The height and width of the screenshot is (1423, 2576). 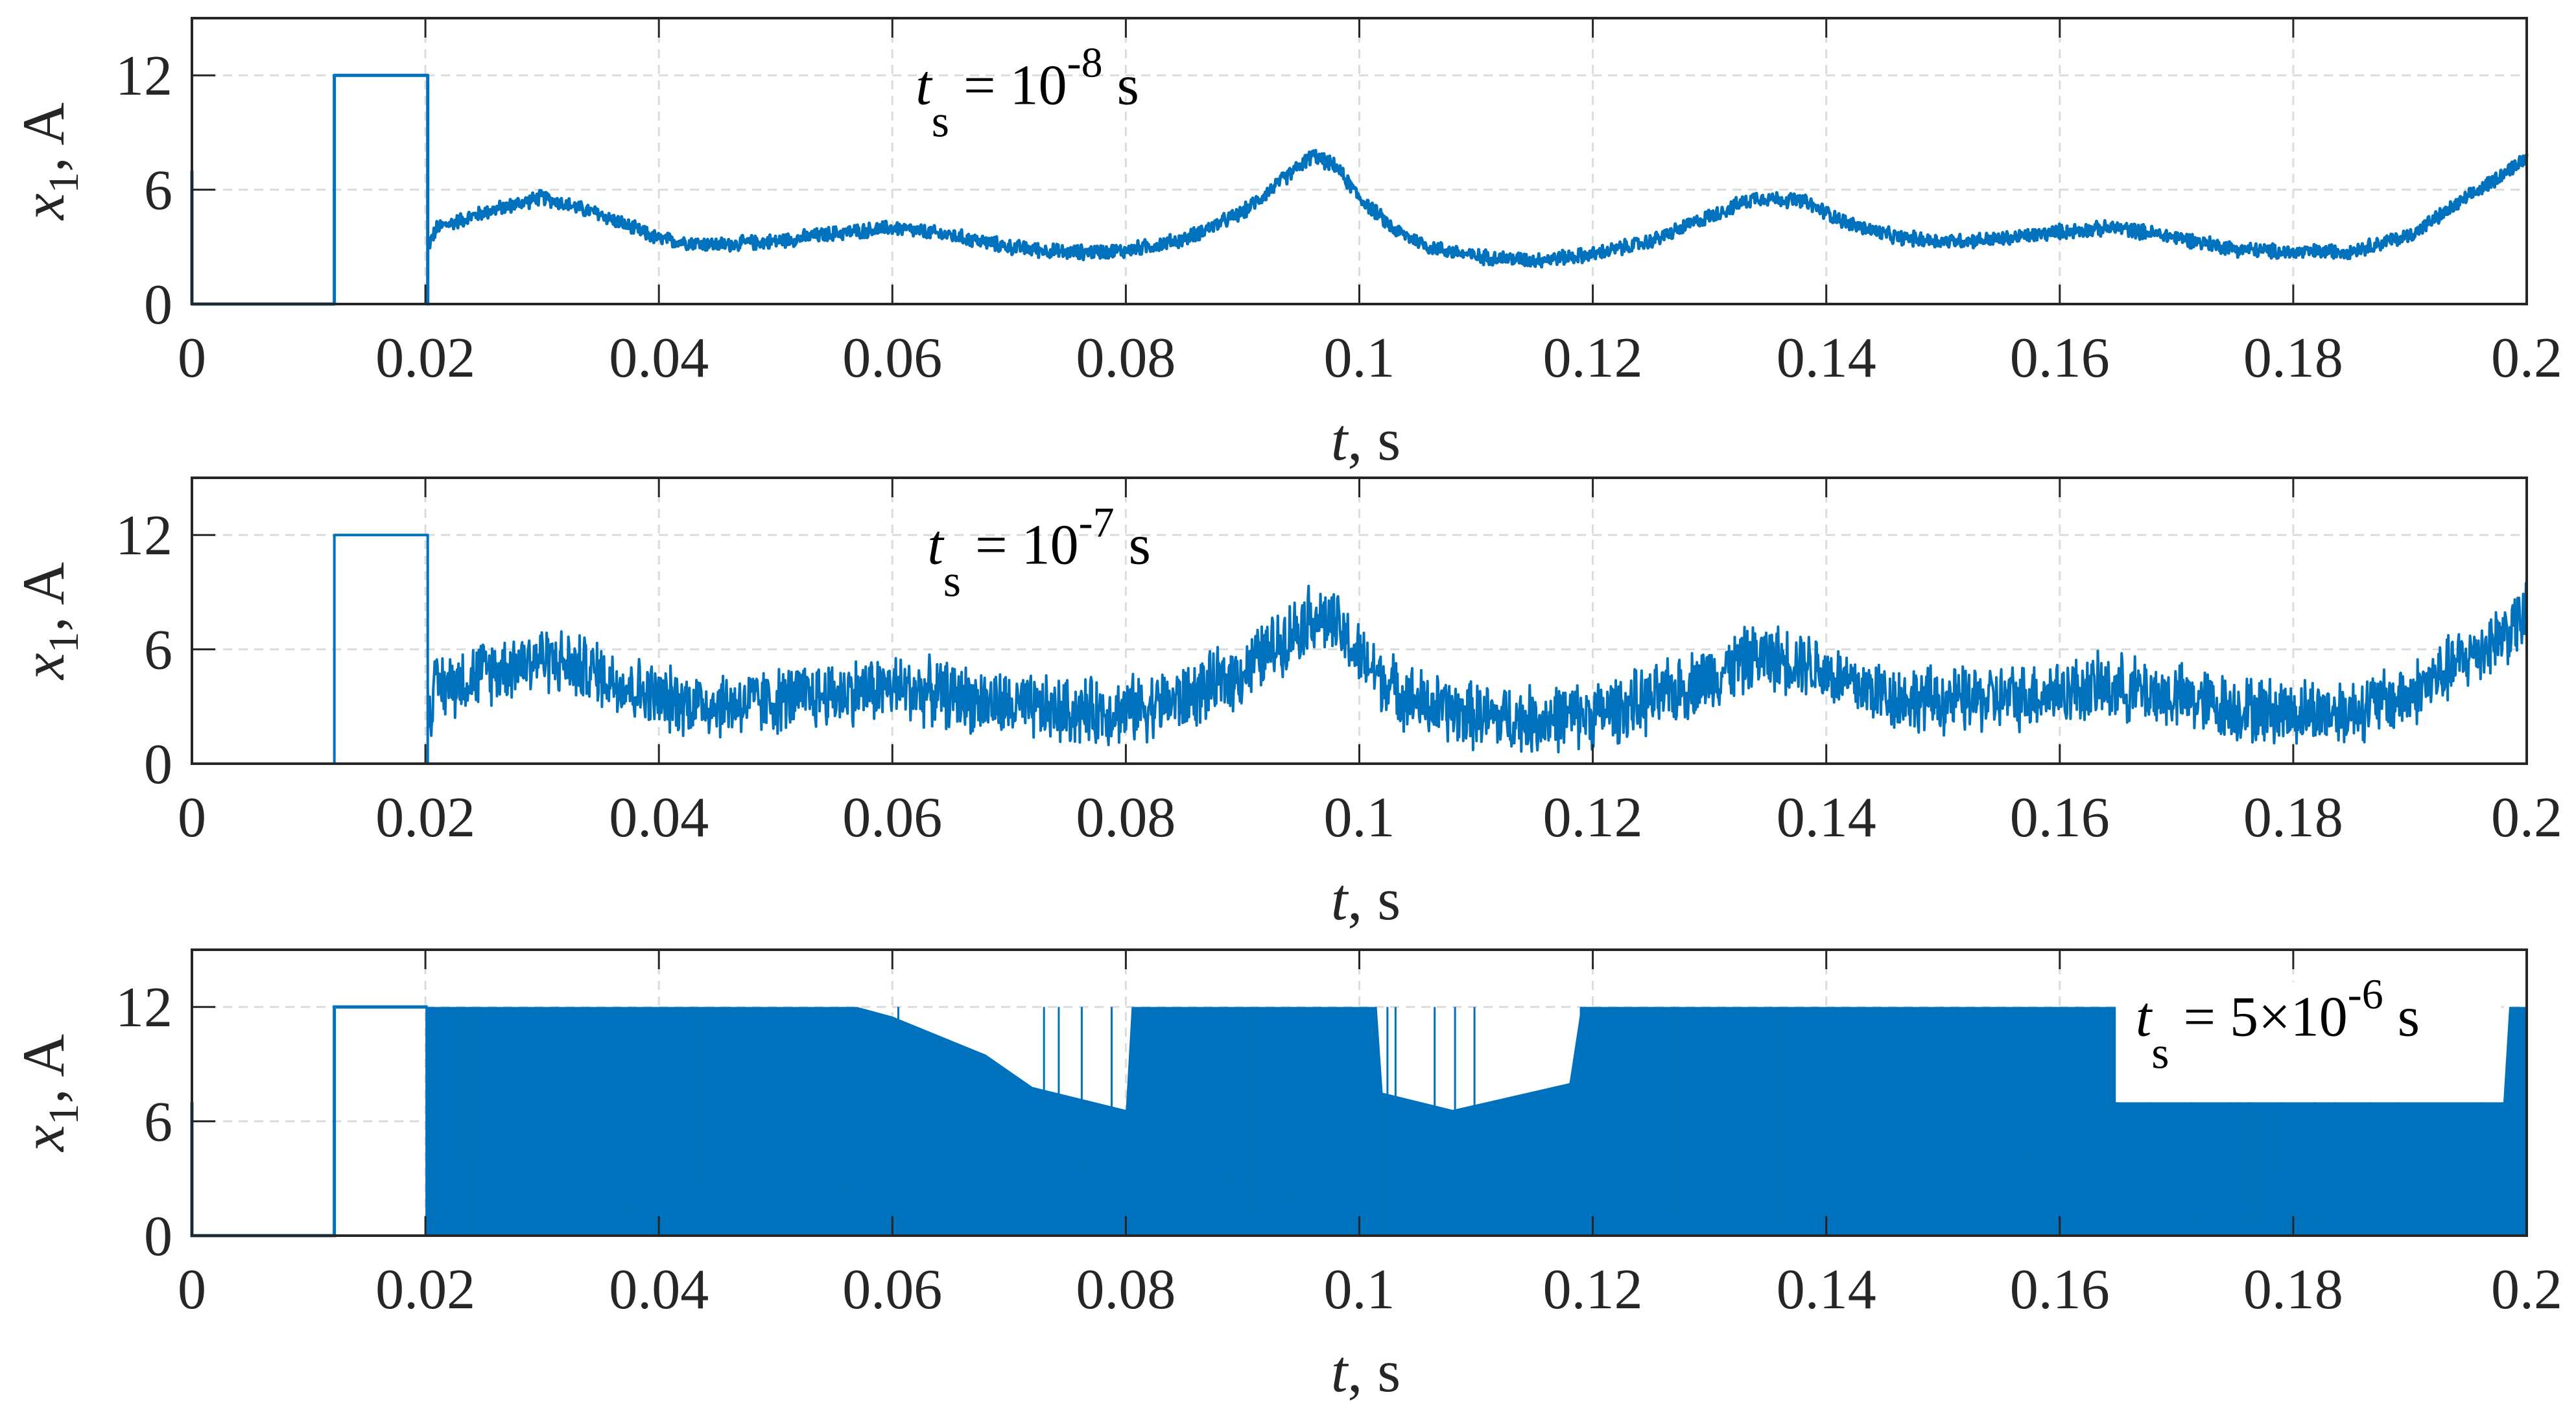 I want to click on annotation-exp: -7, so click(x=1097, y=522).